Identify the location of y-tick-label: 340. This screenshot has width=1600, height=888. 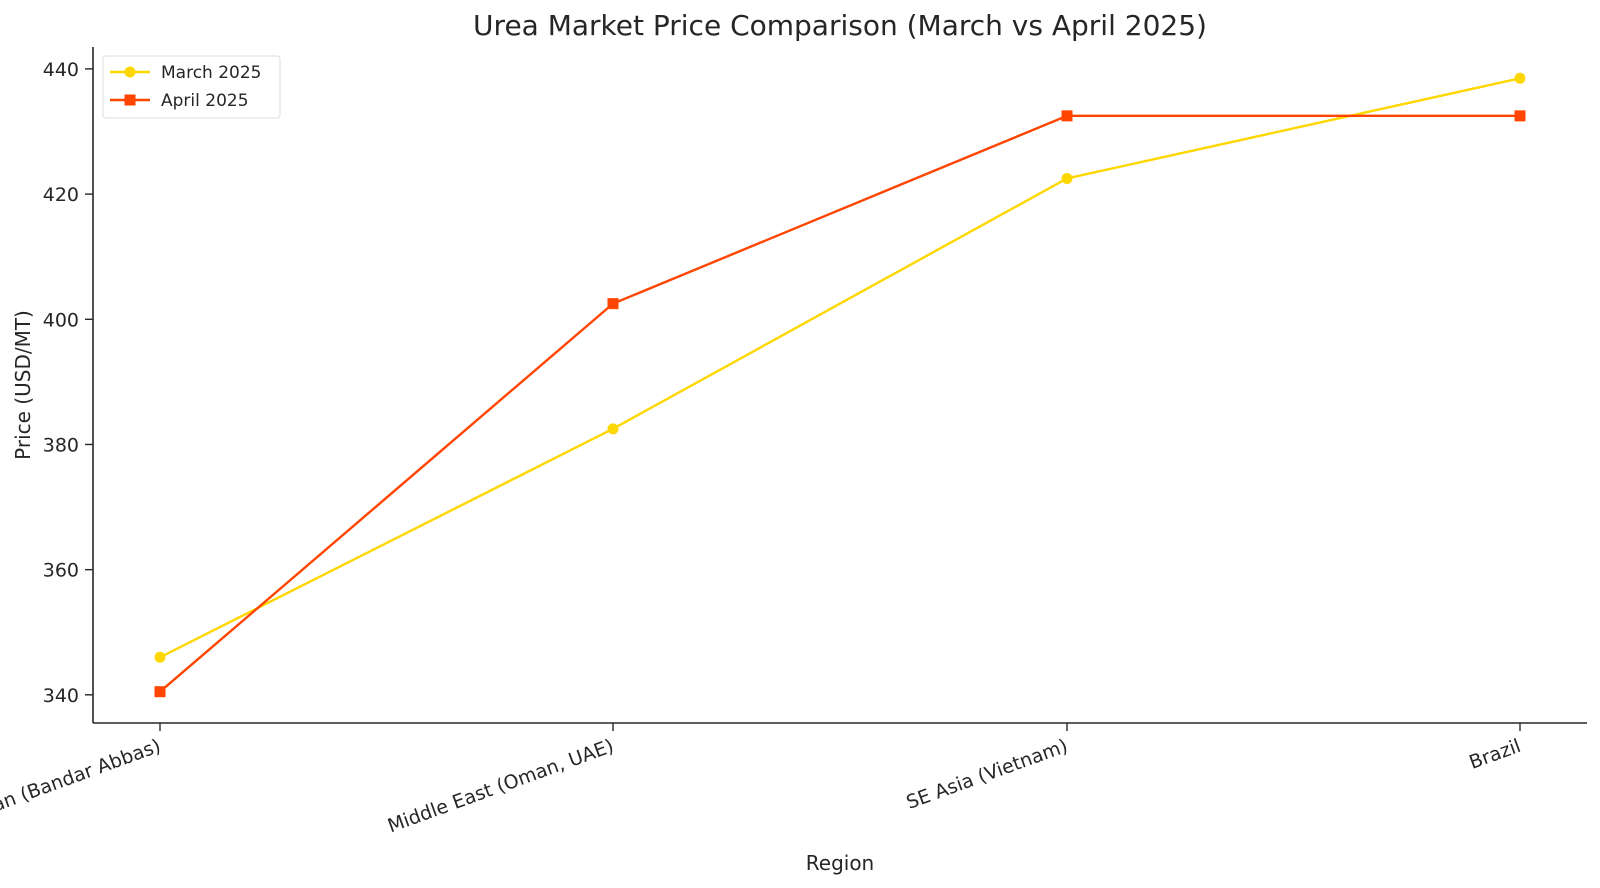
(61, 696).